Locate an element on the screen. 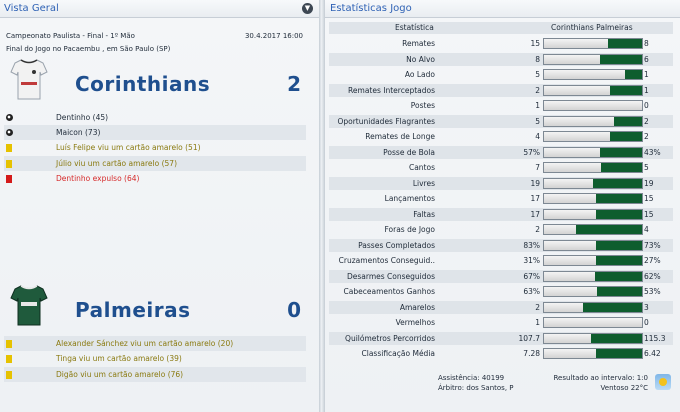 This screenshot has width=680, height=412. stat-home-value: 7 is located at coordinates (537, 167).